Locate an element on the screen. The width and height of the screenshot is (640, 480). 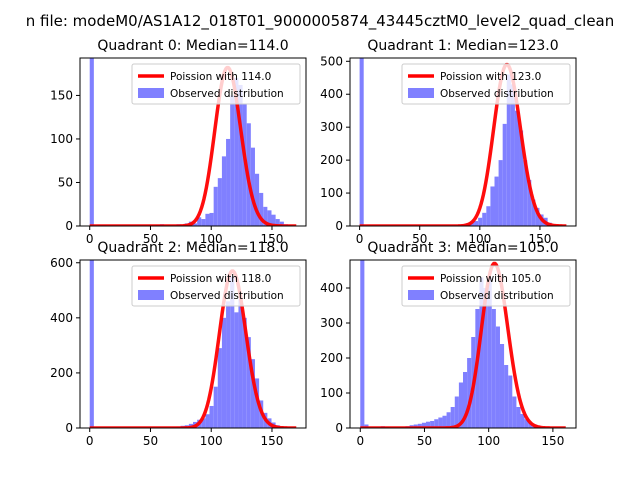
legend-entry-poisson: Poission with 105.0 is located at coordinates (490, 279).